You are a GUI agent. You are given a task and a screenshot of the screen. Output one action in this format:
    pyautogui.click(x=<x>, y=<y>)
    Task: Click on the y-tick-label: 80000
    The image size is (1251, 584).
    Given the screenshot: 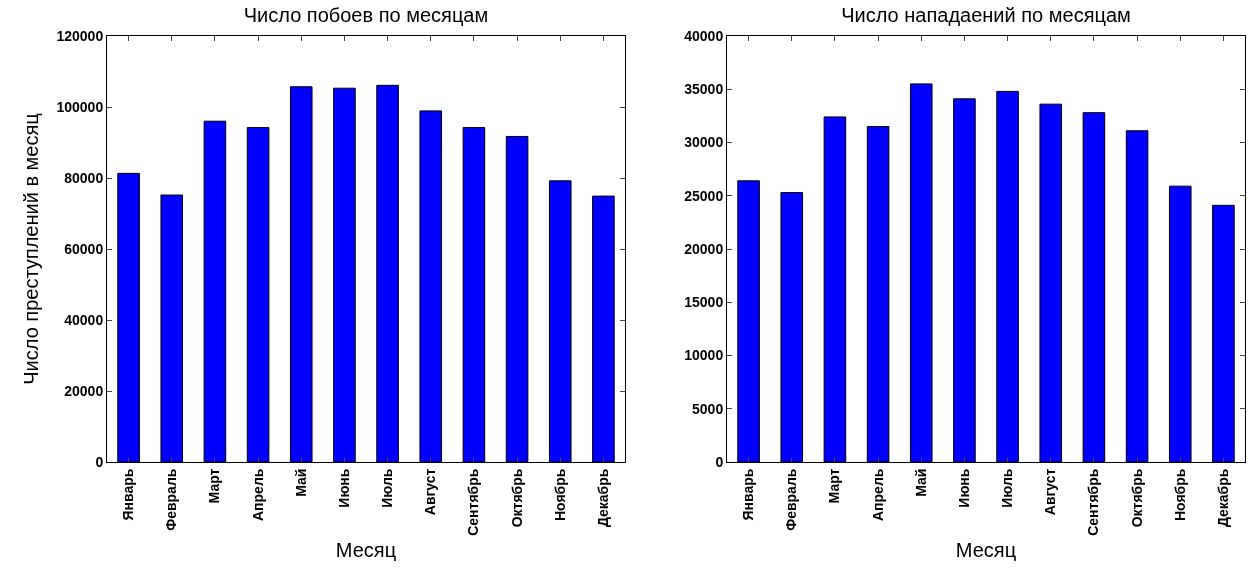 What is the action you would take?
    pyautogui.click(x=84, y=177)
    